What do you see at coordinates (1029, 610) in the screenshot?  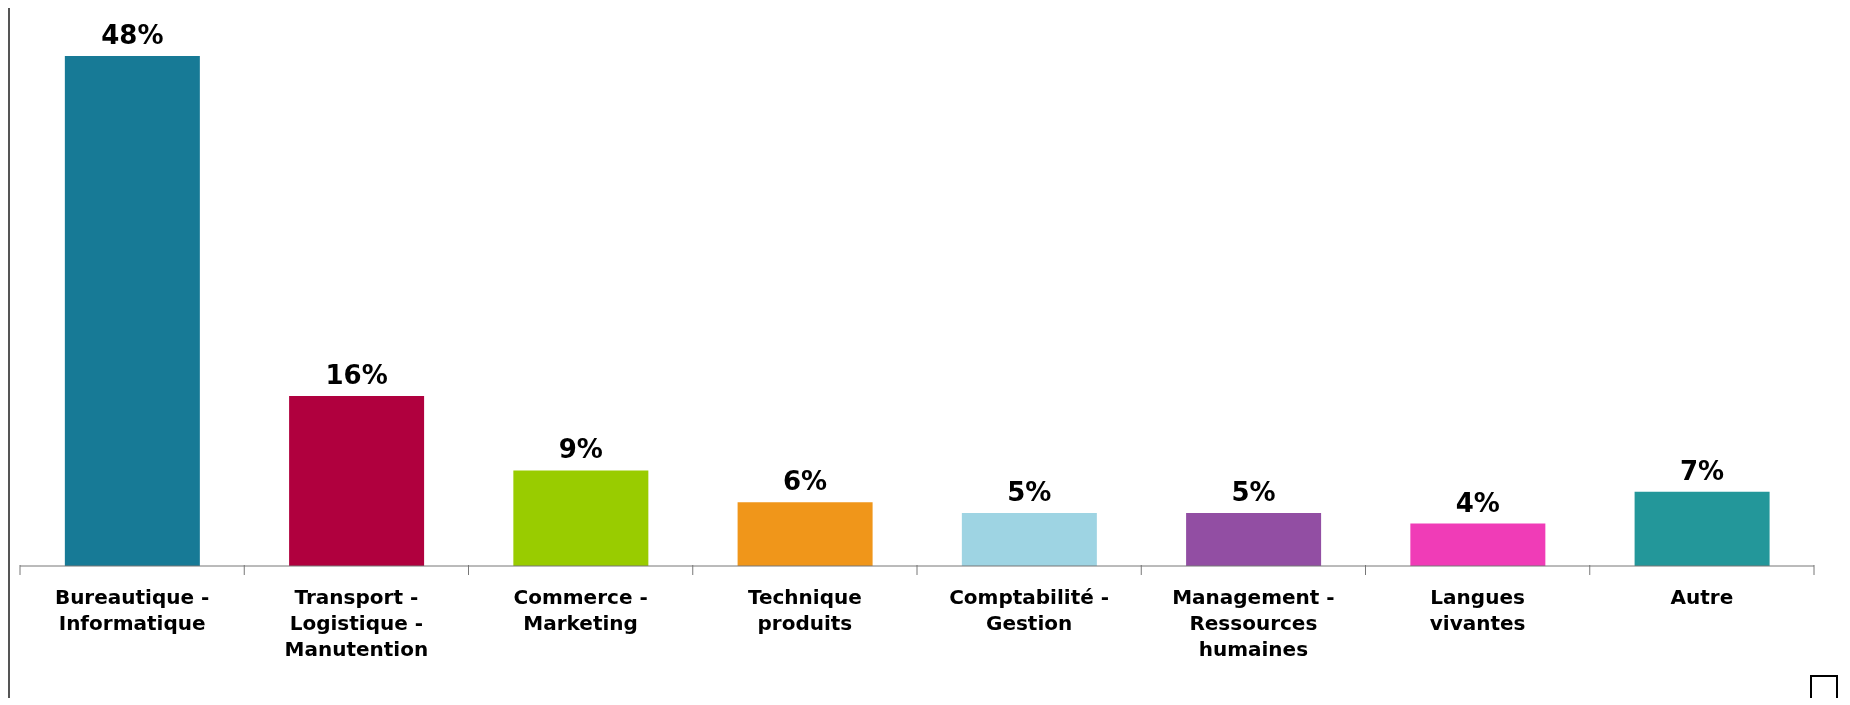 I see `x-tick-label: Comptabilité - Gestion` at bounding box center [1029, 610].